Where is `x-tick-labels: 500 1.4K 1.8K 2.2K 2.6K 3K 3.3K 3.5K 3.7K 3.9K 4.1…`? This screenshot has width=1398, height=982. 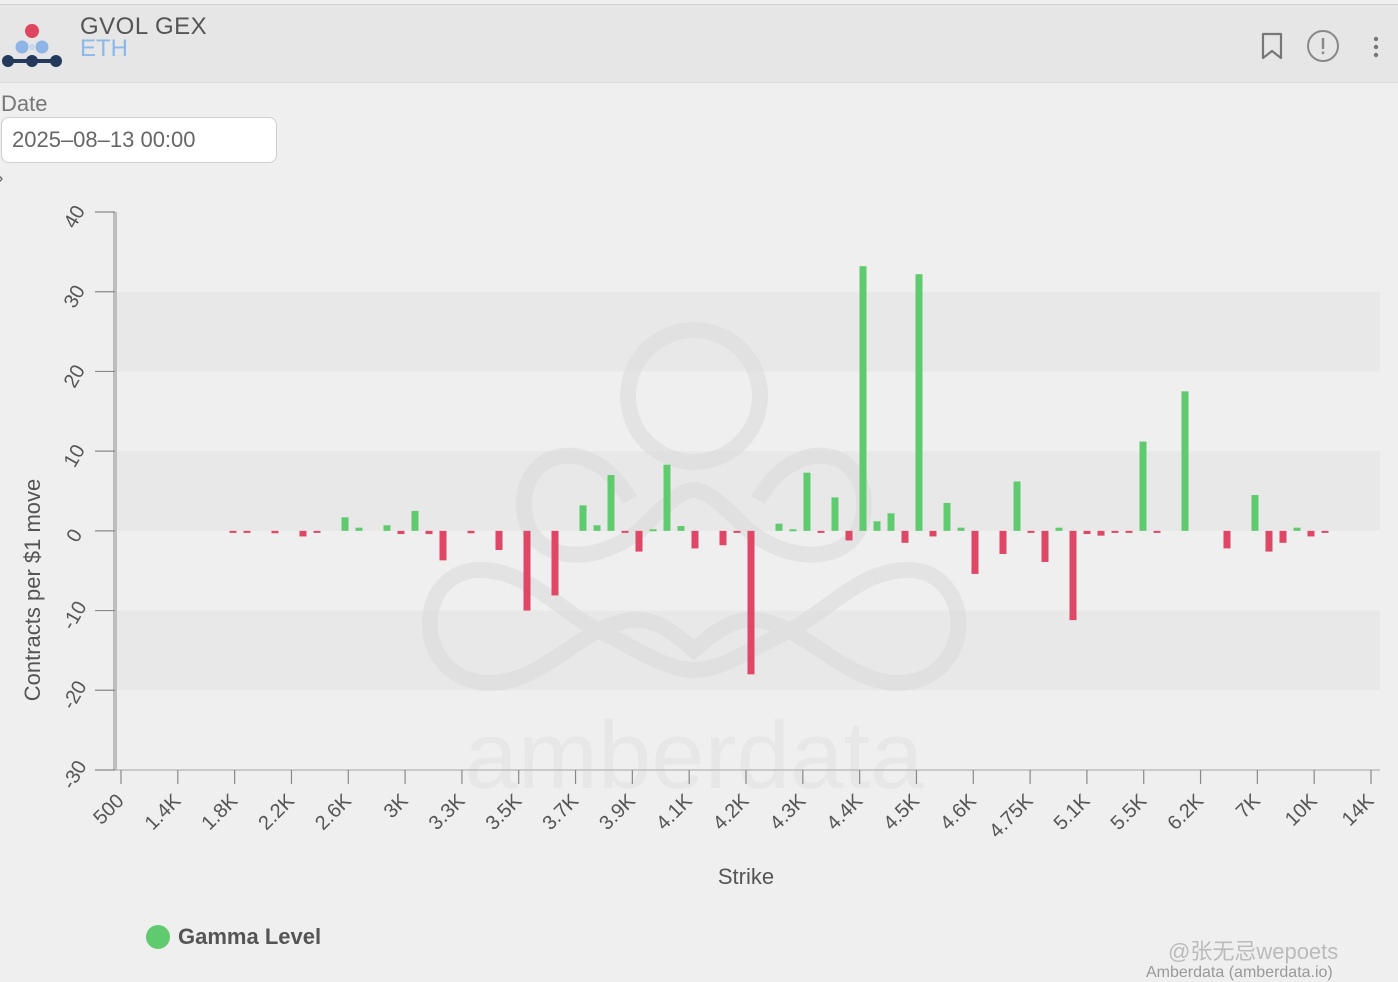
x-tick-labels: 500 1.4K 1.8K 2.2K 2.6K 3K 3.3K 3.5K 3.7K 3.9K 4.1… is located at coordinates (734, 816).